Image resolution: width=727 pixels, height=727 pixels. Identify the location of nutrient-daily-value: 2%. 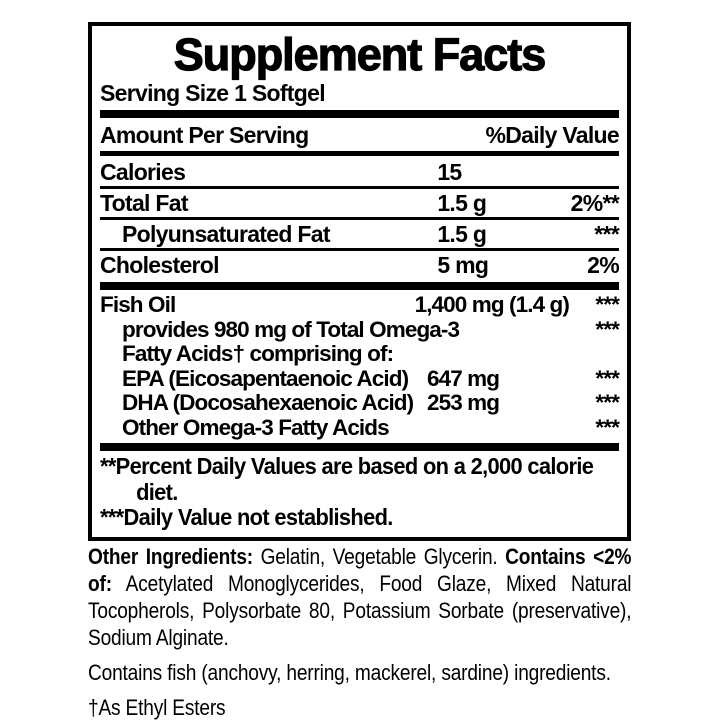
(603, 265).